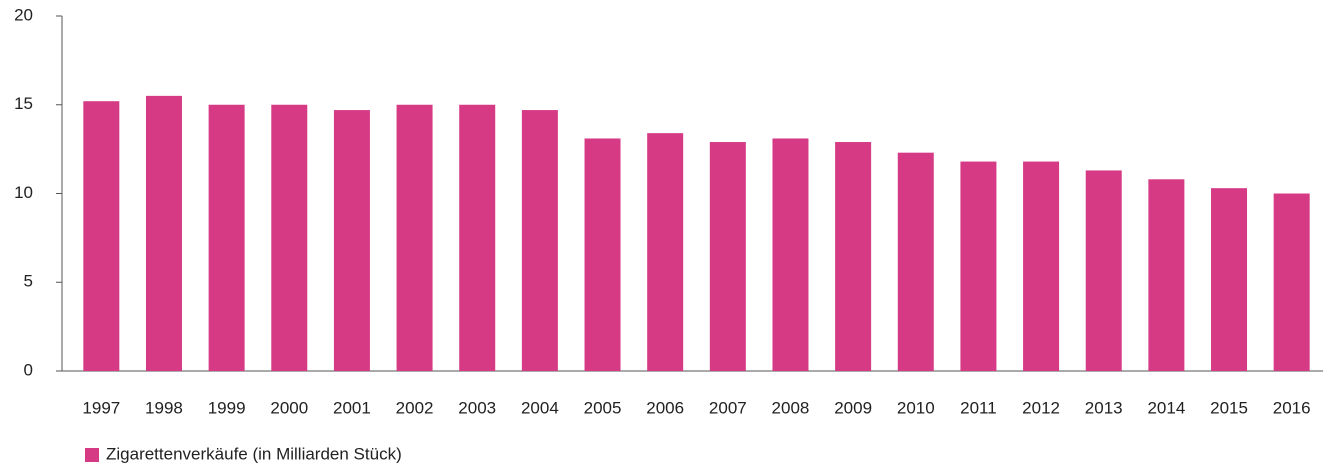  What do you see at coordinates (164, 407) in the screenshot?
I see `x-tick-label: 1998` at bounding box center [164, 407].